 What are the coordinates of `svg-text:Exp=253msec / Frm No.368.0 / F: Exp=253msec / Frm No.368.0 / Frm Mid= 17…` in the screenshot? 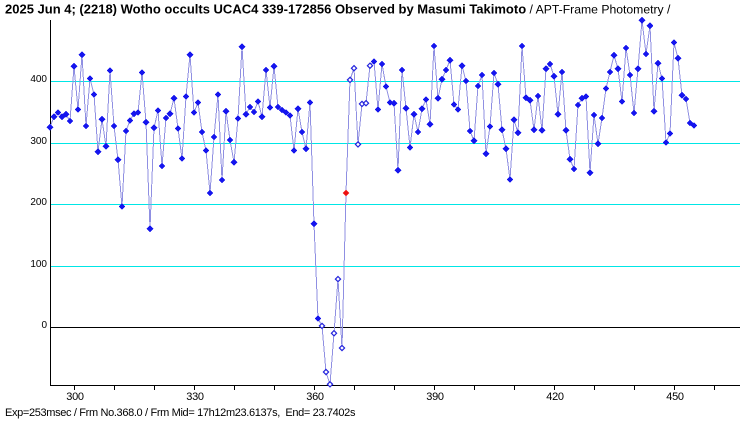 It's located at (180, 413).